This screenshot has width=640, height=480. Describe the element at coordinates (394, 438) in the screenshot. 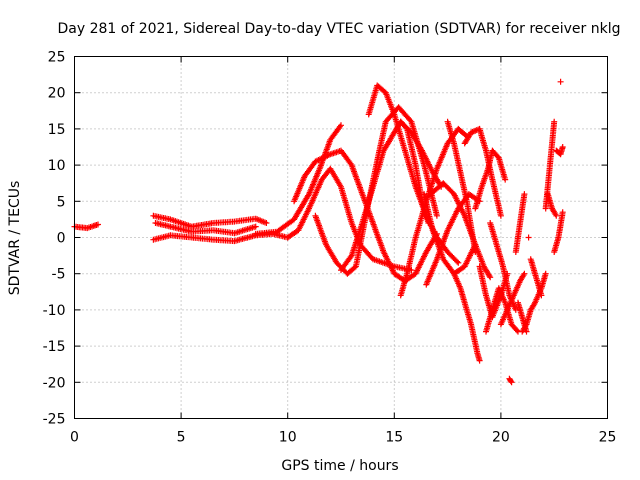

I see `x-tick-label: 15` at that location.